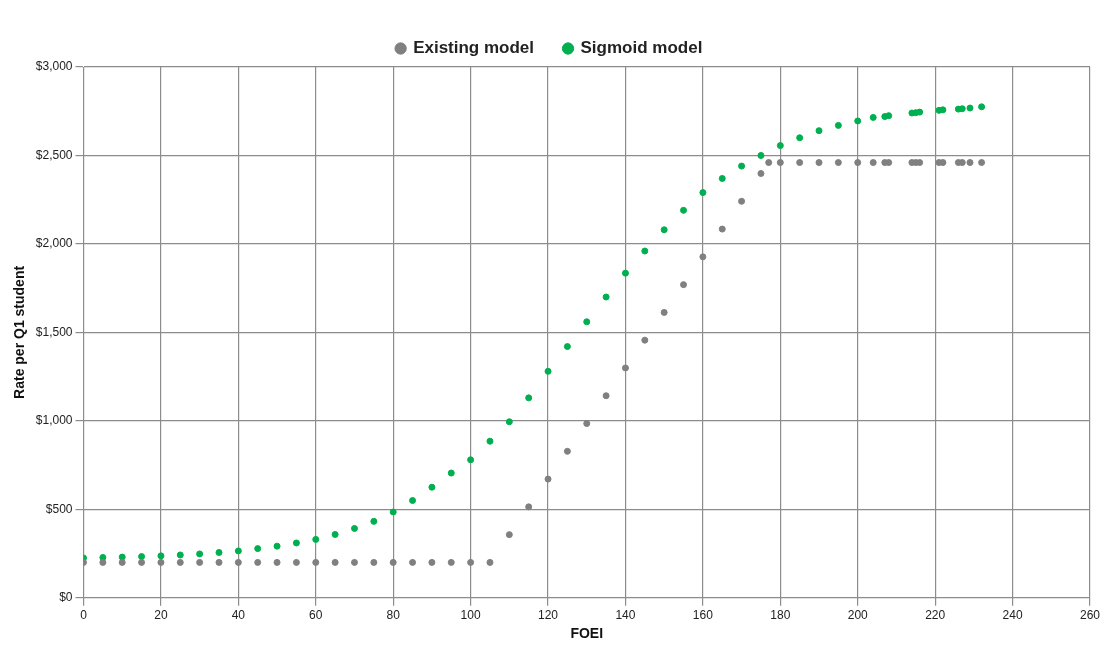  I want to click on x-tick-label: 160, so click(703, 615).